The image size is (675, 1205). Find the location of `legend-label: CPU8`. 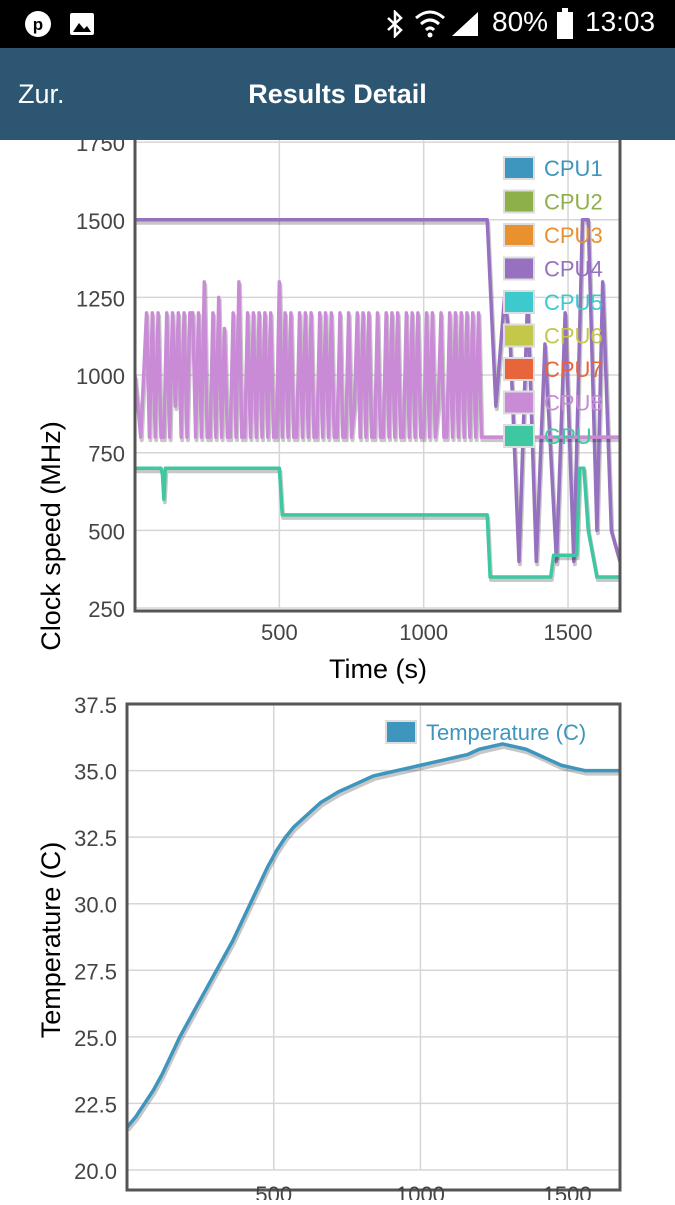

legend-label: CPU8 is located at coordinates (573, 403).